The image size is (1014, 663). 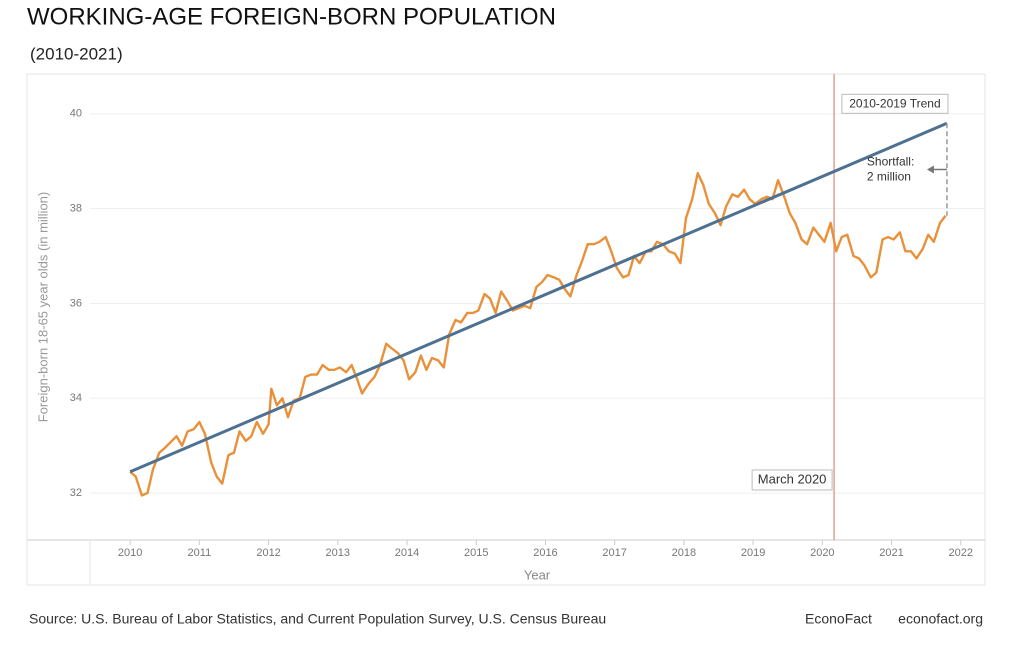 I want to click on event-label: March 2020, so click(x=792, y=478).